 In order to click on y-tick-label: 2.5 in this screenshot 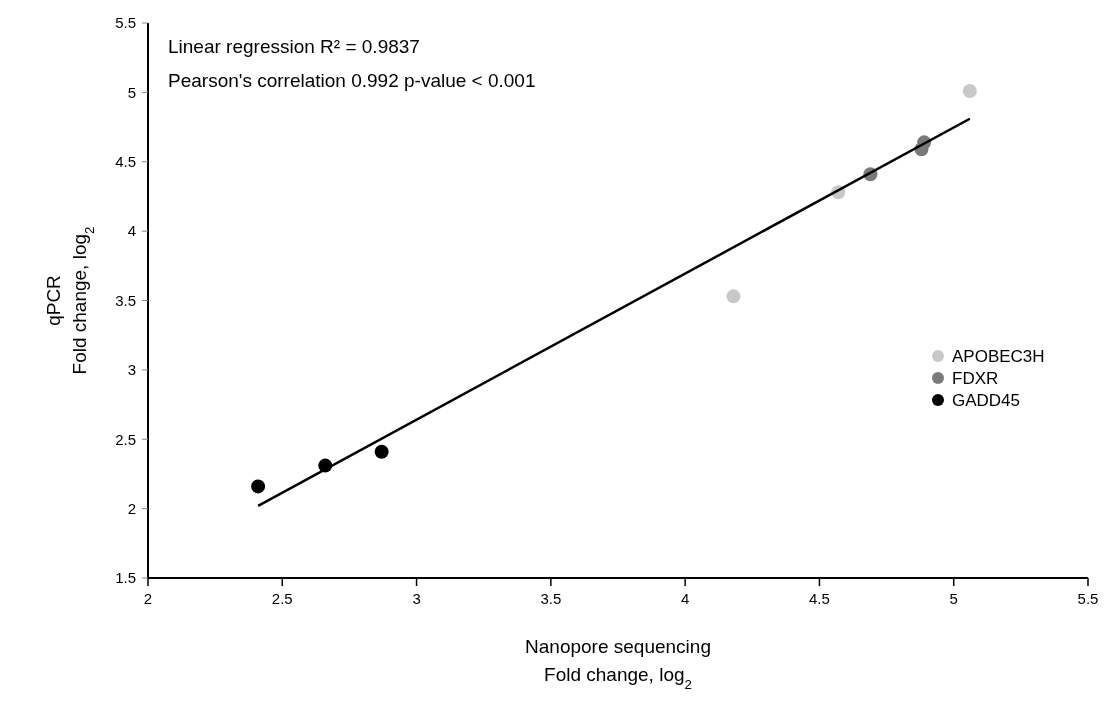, I will do `click(125, 439)`.